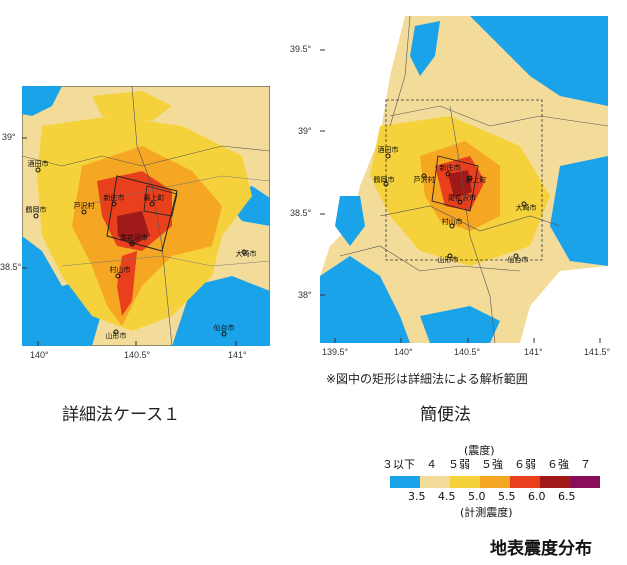 Image resolution: width=627 pixels, height=565 pixels. Describe the element at coordinates (246, 254) in the screenshot. I see `left-place-osaki: 大崎市` at that location.